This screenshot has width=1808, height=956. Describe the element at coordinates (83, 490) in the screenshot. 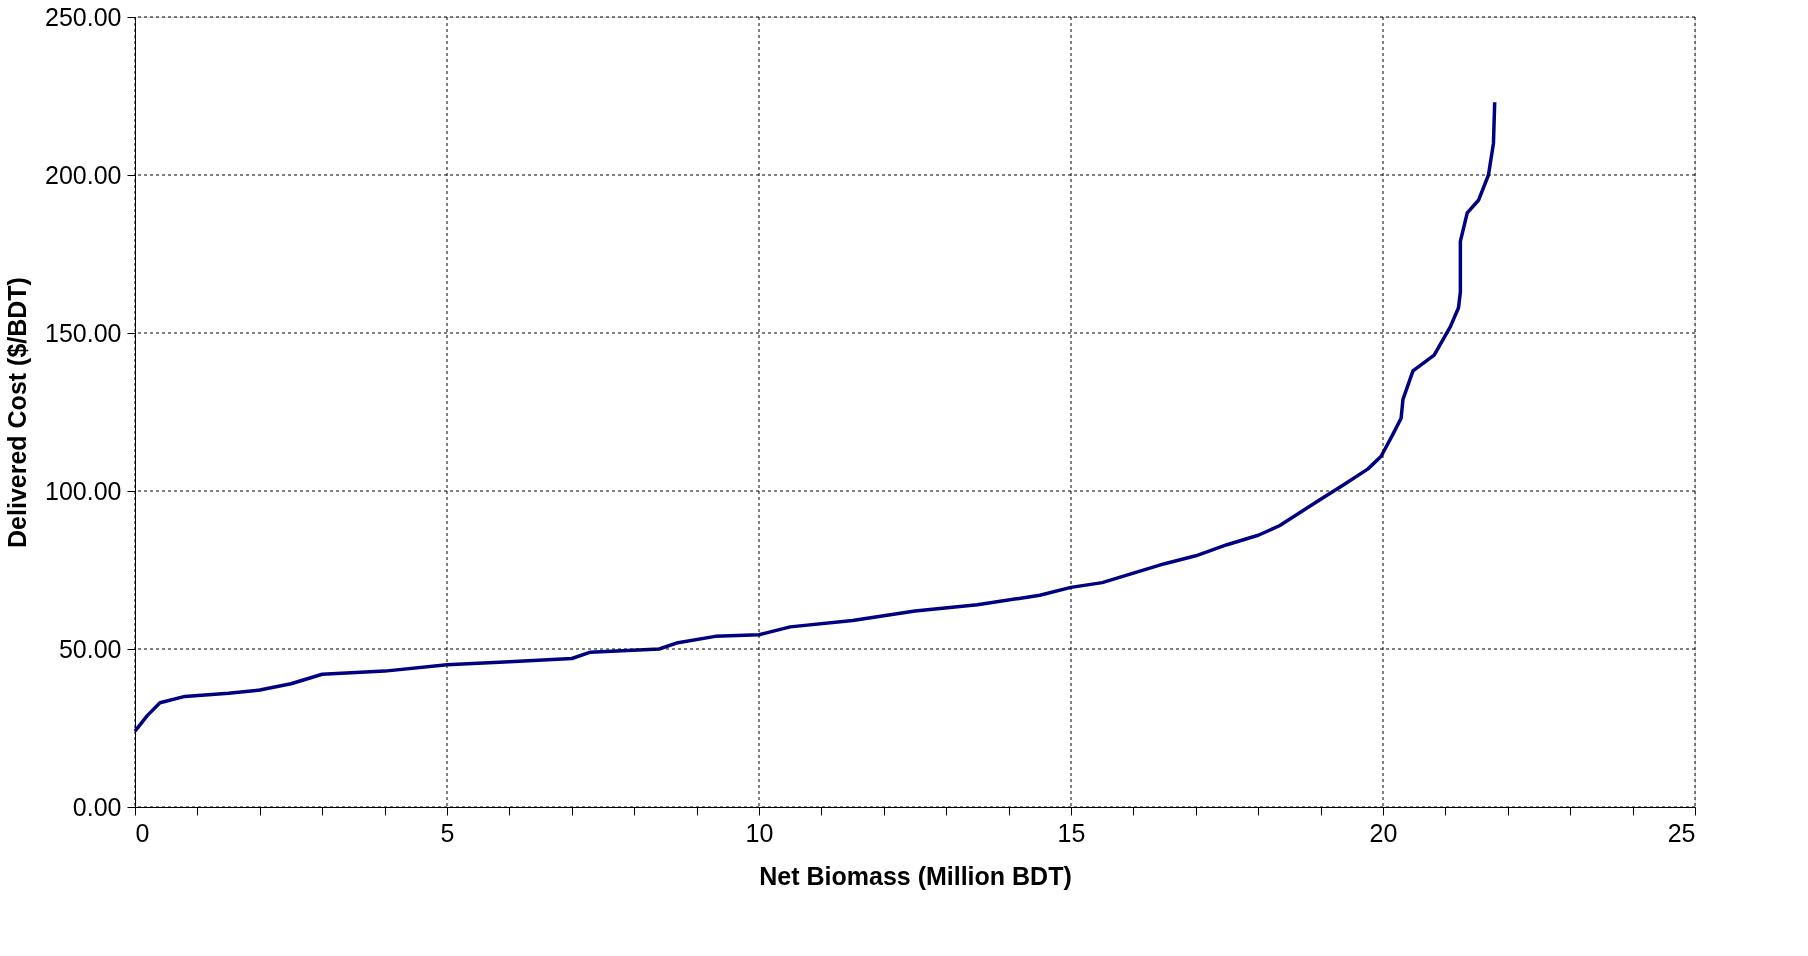

I see `y-tick-label: 100.00` at that location.